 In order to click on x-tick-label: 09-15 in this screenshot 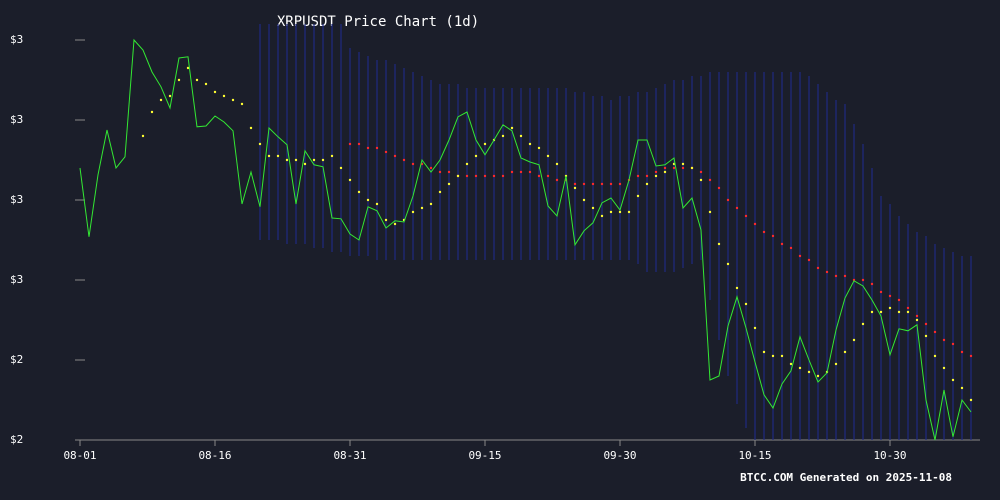, I will do `click(484, 455)`.